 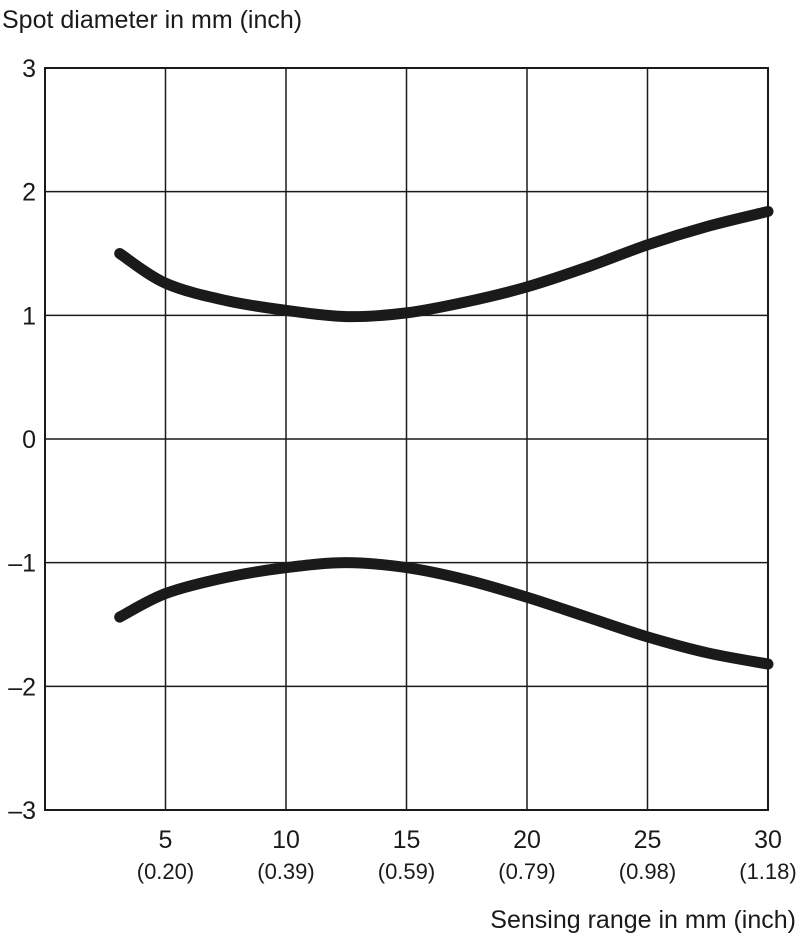 I want to click on x-tick-label: 5, so click(x=166, y=840).